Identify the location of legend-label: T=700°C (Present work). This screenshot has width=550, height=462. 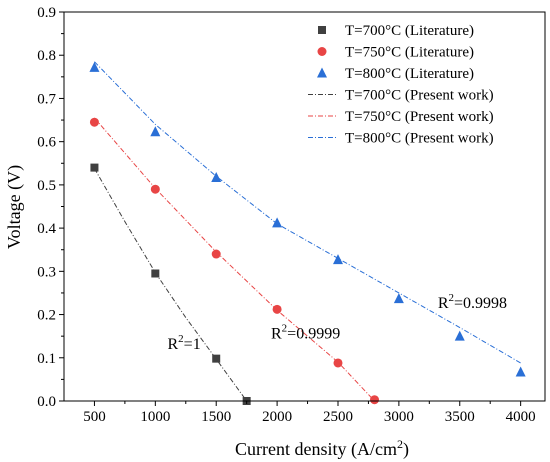
(419, 96).